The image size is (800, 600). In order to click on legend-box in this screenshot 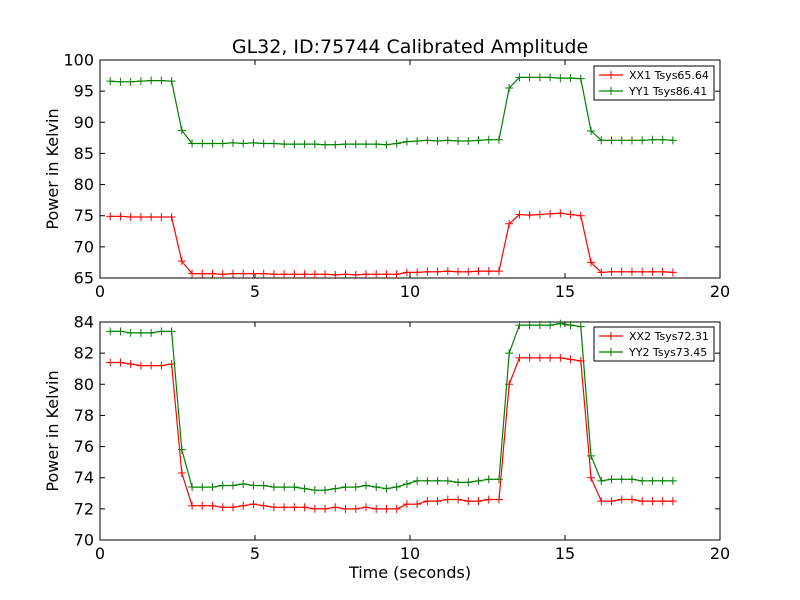, I will do `click(654, 83)`.